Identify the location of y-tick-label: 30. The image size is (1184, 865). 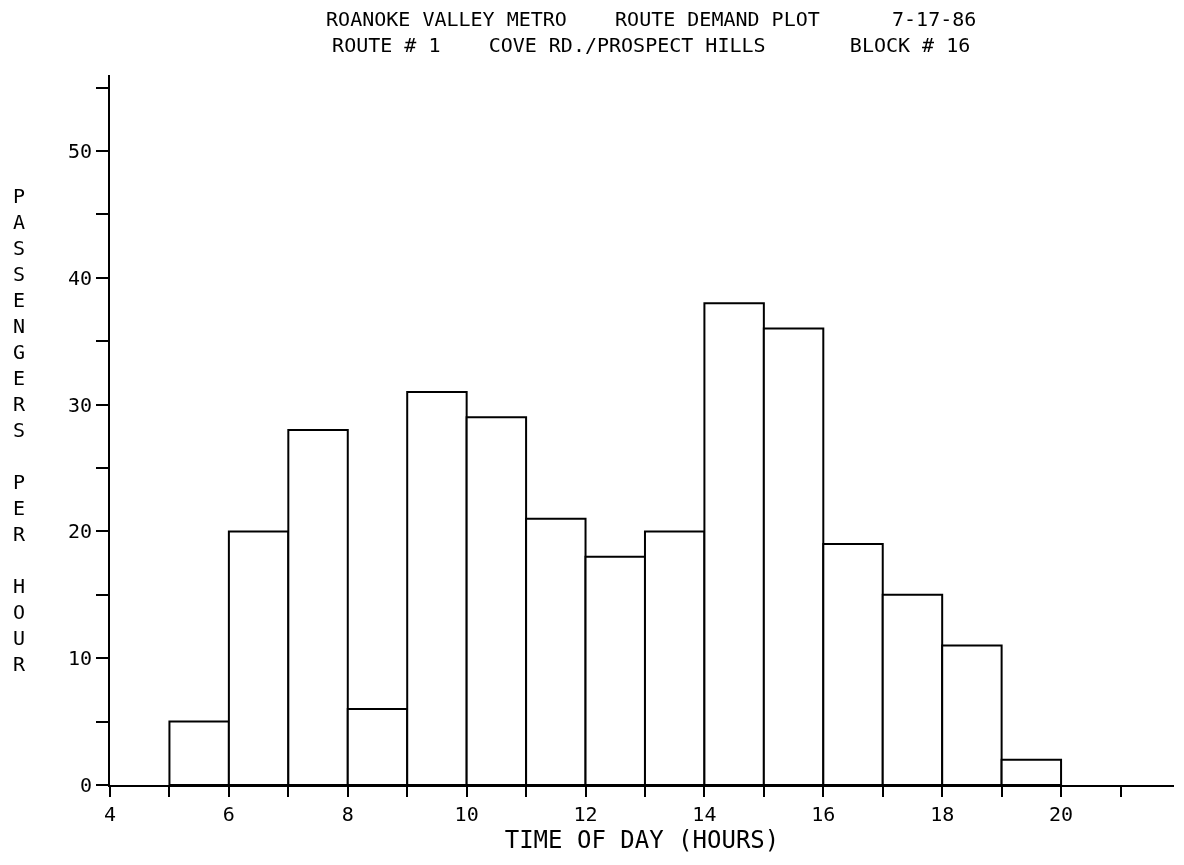
(79, 404).